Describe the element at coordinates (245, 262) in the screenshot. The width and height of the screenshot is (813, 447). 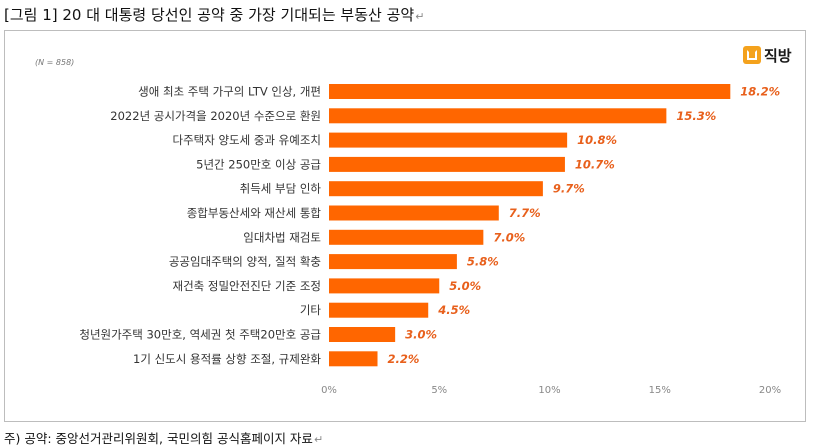
I see `category-label: 공공임대주택의 양적, 질적 확충` at that location.